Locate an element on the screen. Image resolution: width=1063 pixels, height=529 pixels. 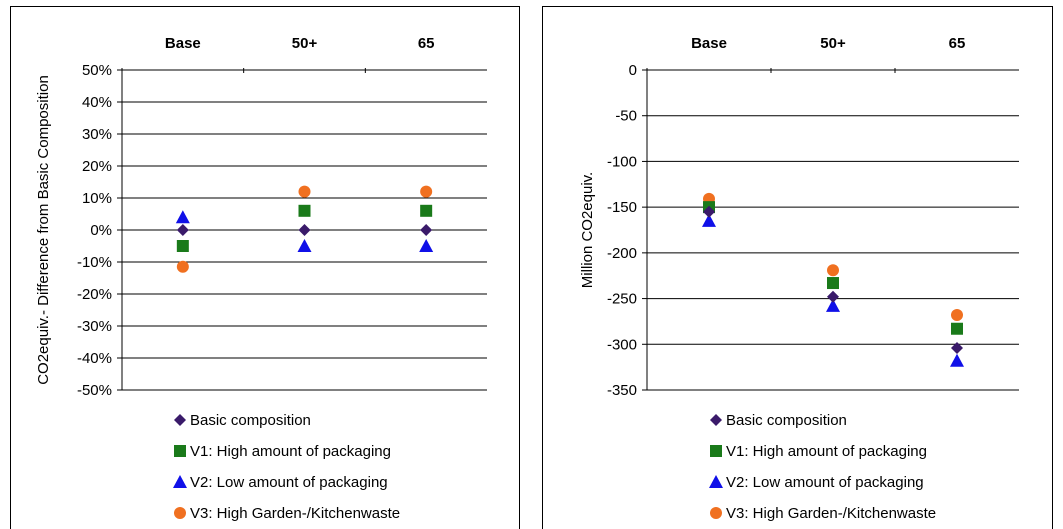
y-tick-label: -10% is located at coordinates (94, 262).